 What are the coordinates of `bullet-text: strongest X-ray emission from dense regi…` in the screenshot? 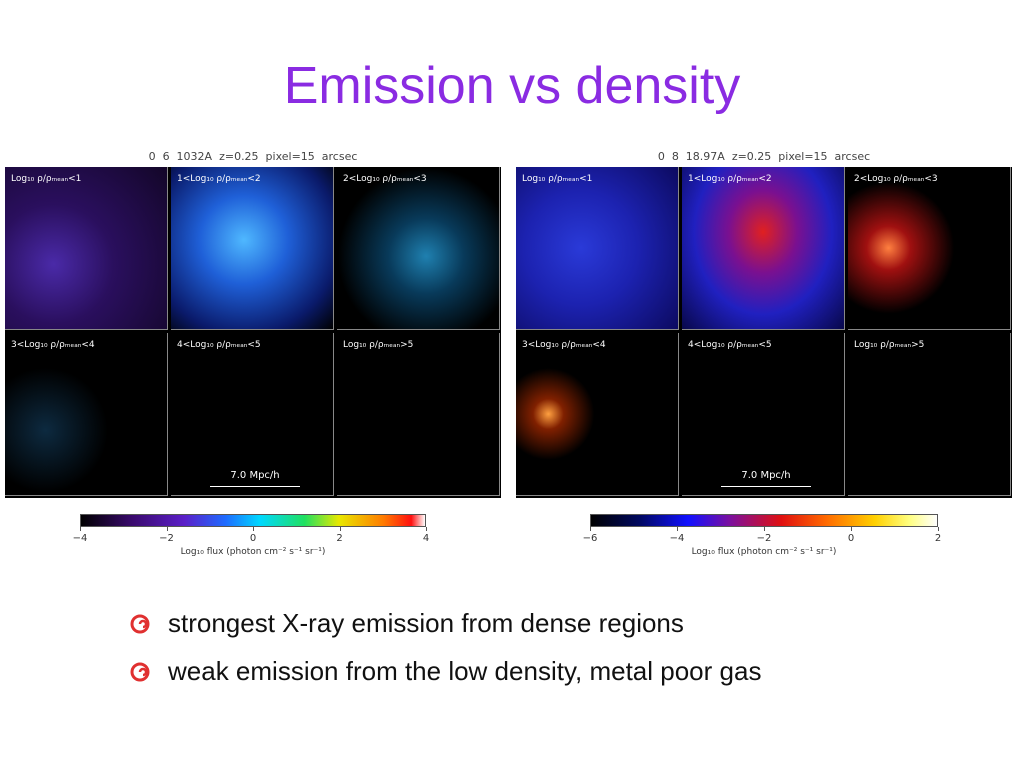 It's located at (426, 623).